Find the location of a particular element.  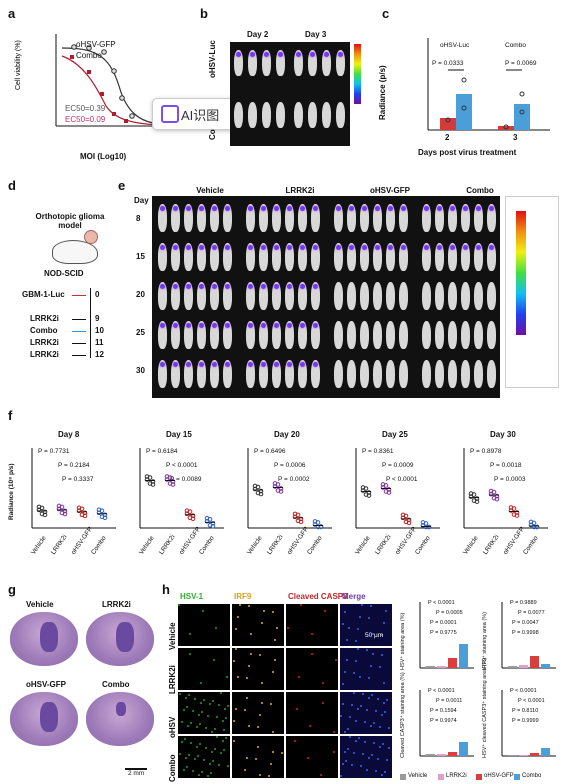

p-value: P = 0.8361 is located at coordinates (378, 451).